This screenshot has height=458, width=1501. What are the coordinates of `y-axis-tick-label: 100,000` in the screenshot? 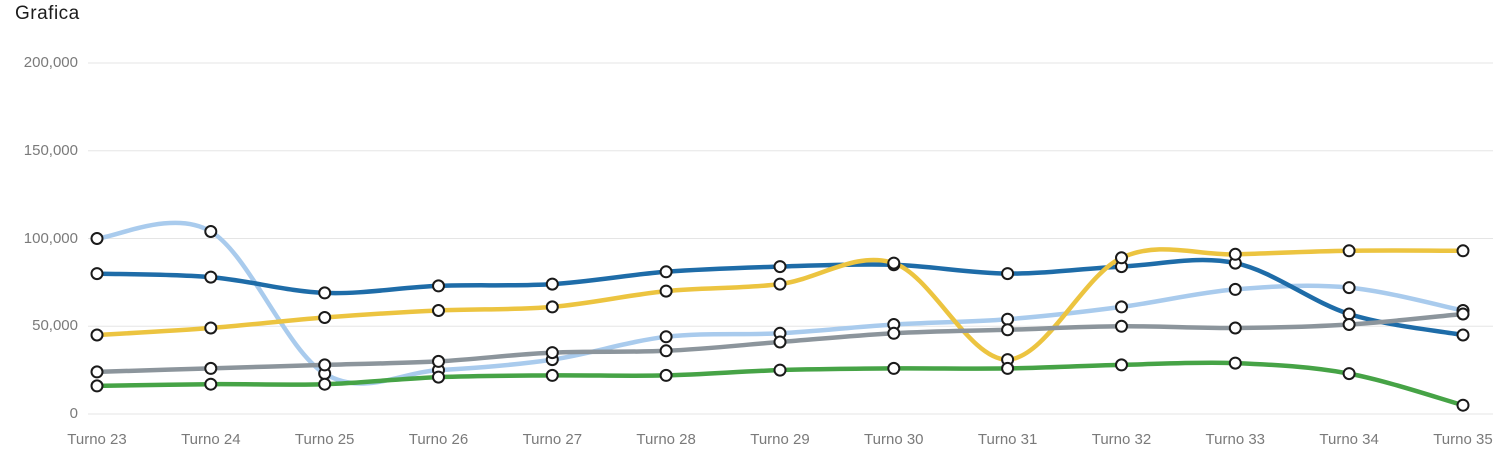 It's located at (50, 238).